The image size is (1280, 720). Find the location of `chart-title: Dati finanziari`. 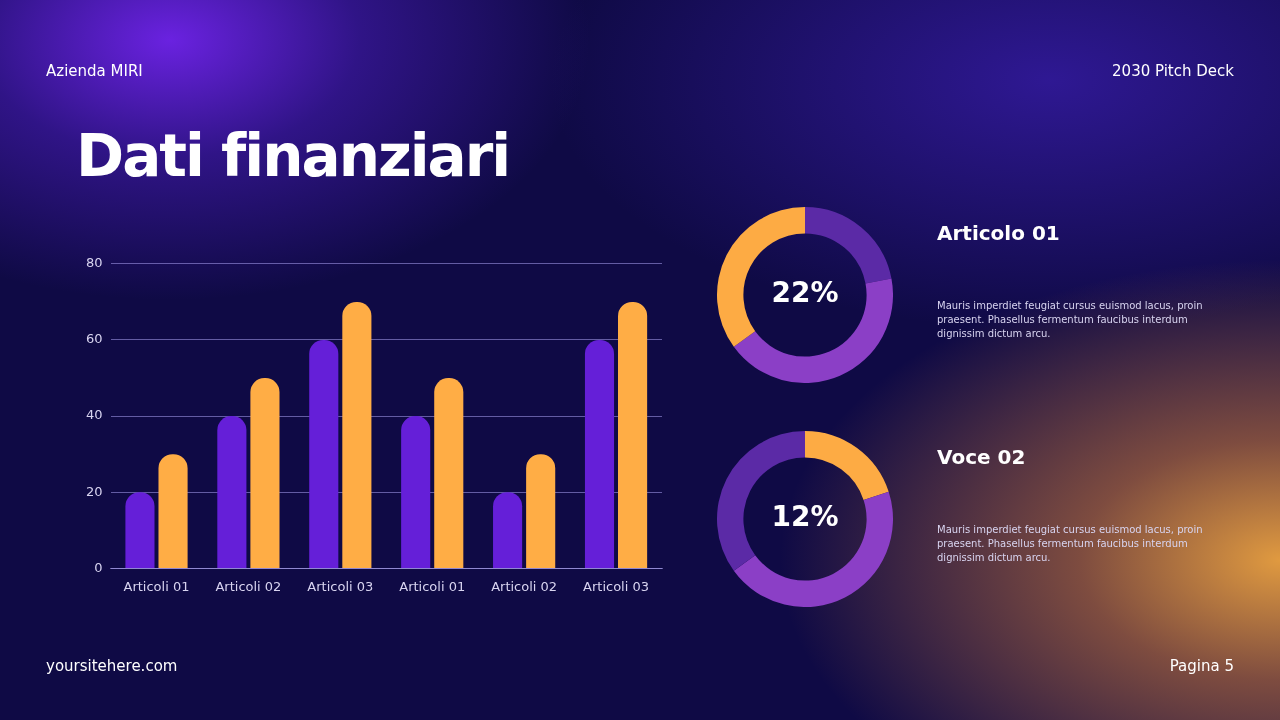

chart-title: Dati finanziari is located at coordinates (293, 156).